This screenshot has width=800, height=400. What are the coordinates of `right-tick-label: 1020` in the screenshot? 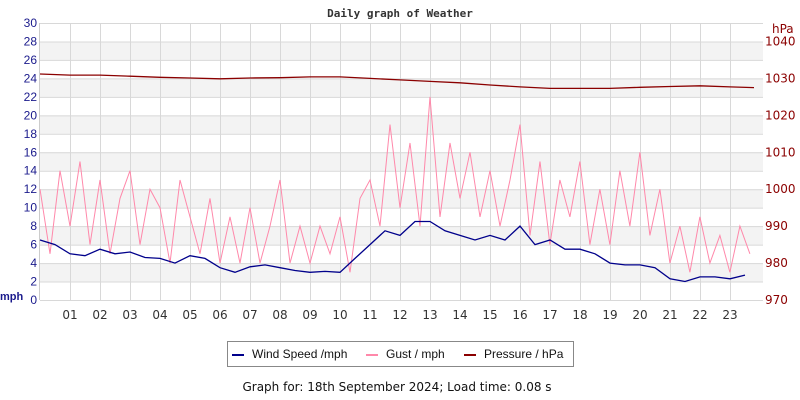 It's located at (780, 115).